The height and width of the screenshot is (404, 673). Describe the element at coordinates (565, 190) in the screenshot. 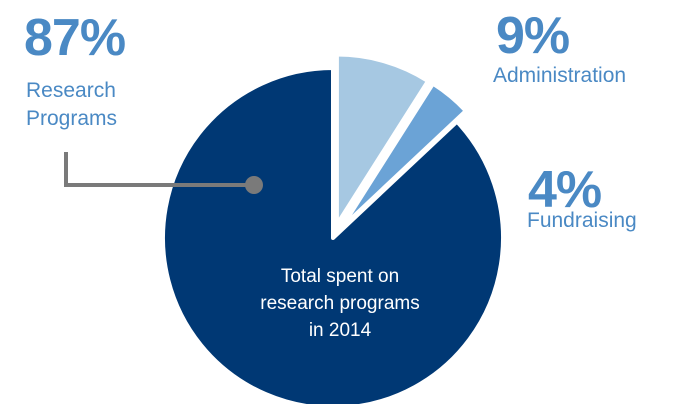

I see `fundraising-percent-label: 4%` at that location.